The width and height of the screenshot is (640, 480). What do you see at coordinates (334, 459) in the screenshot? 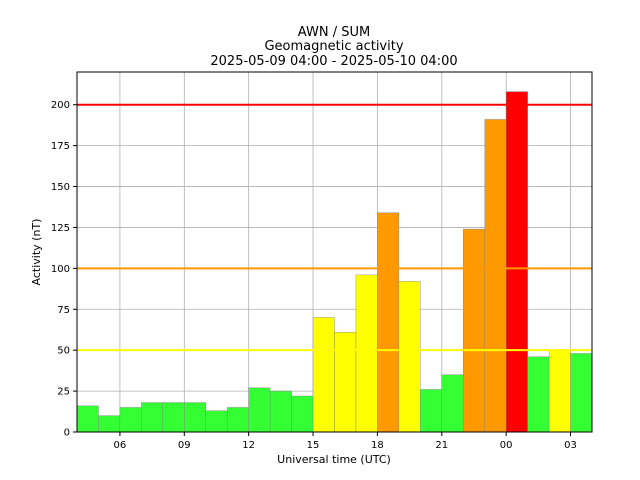
I see `x-axis-label: Universal time (UTC)` at bounding box center [334, 459].